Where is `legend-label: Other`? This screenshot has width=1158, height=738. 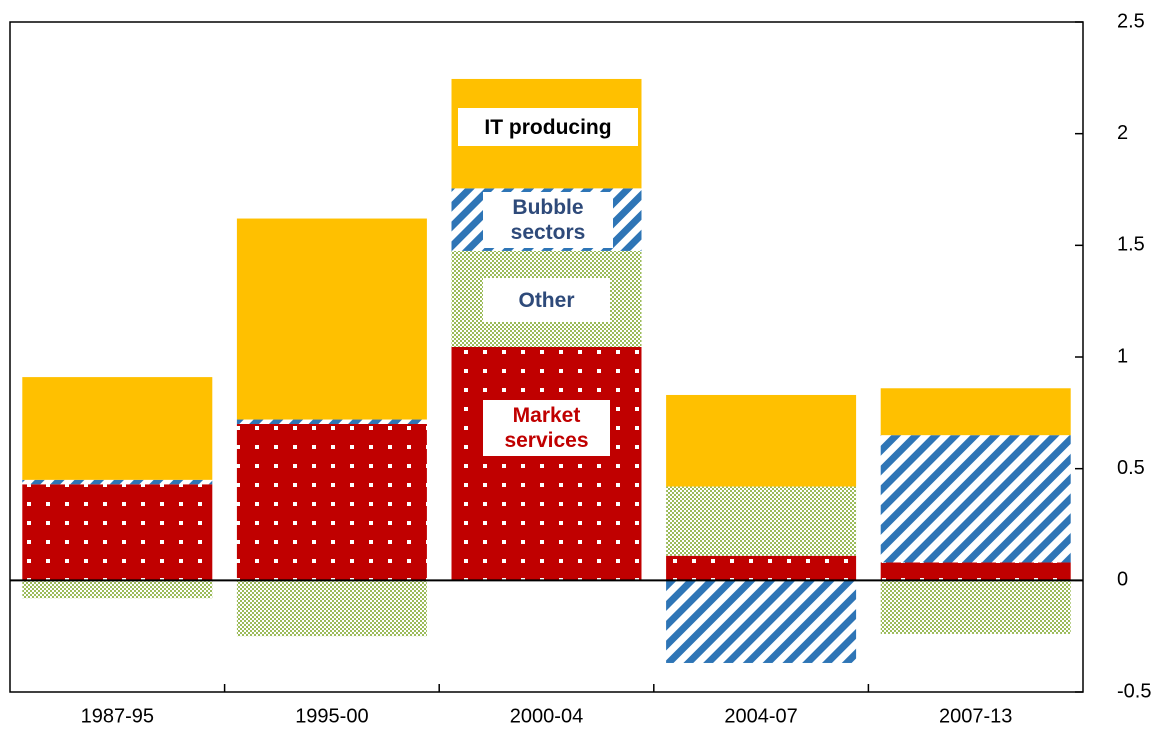 legend-label: Other is located at coordinates (546, 300).